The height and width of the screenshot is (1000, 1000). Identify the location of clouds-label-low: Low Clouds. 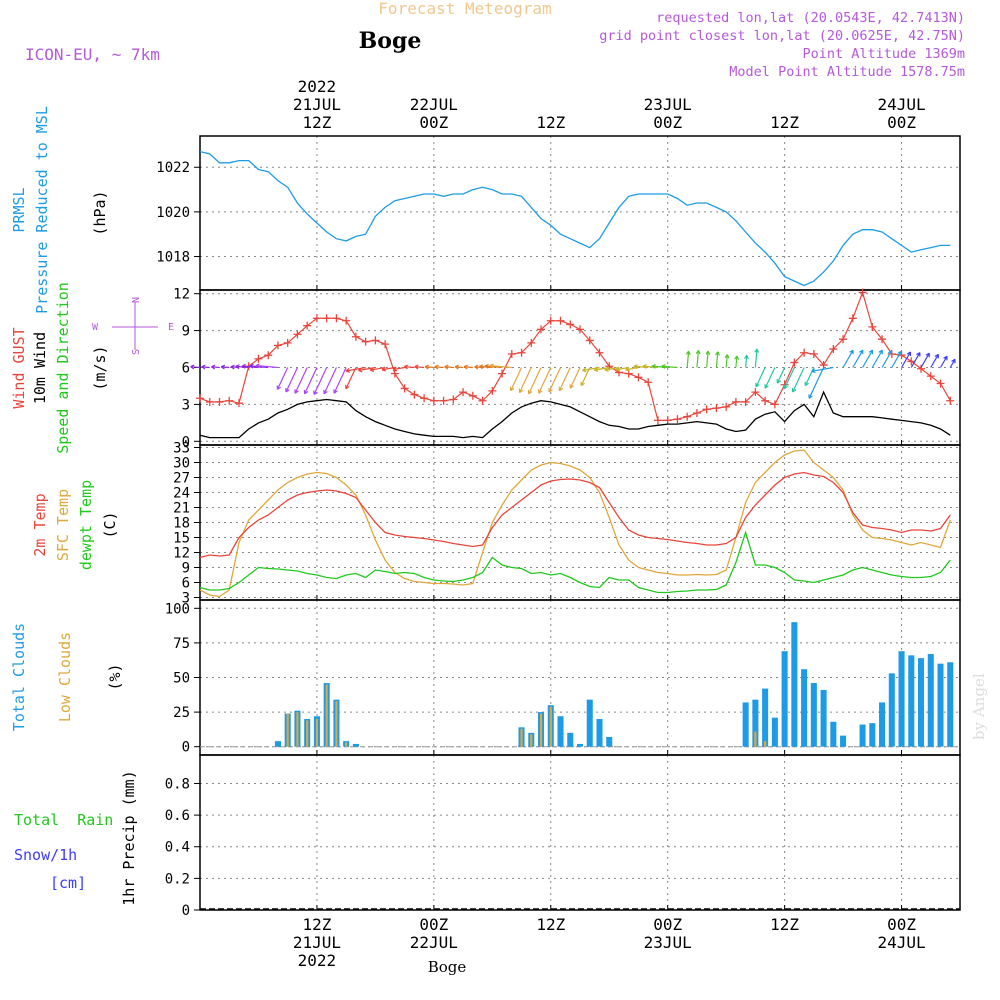
(65, 677).